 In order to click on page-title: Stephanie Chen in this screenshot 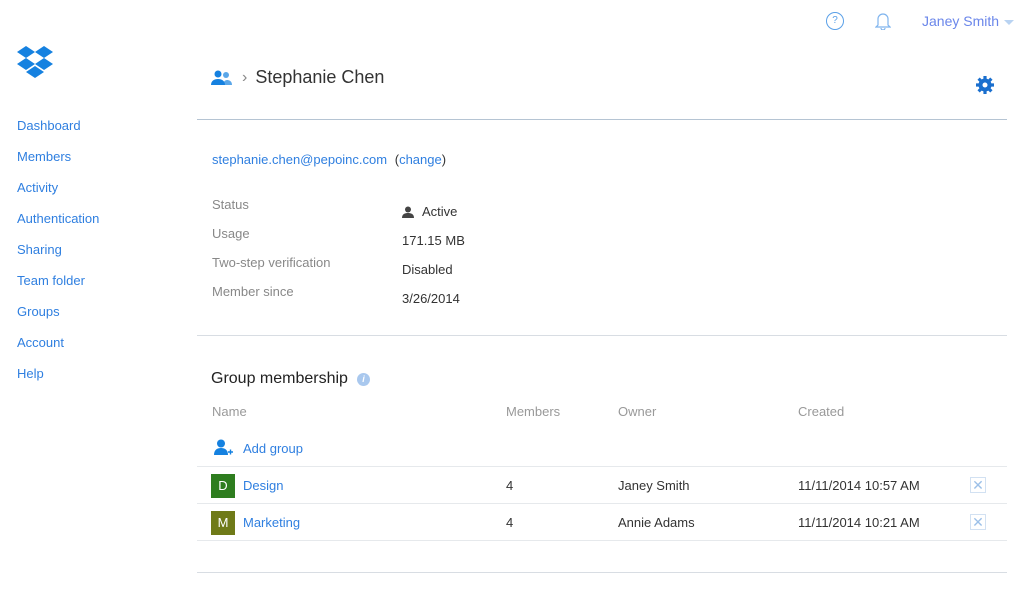, I will do `click(320, 77)`.